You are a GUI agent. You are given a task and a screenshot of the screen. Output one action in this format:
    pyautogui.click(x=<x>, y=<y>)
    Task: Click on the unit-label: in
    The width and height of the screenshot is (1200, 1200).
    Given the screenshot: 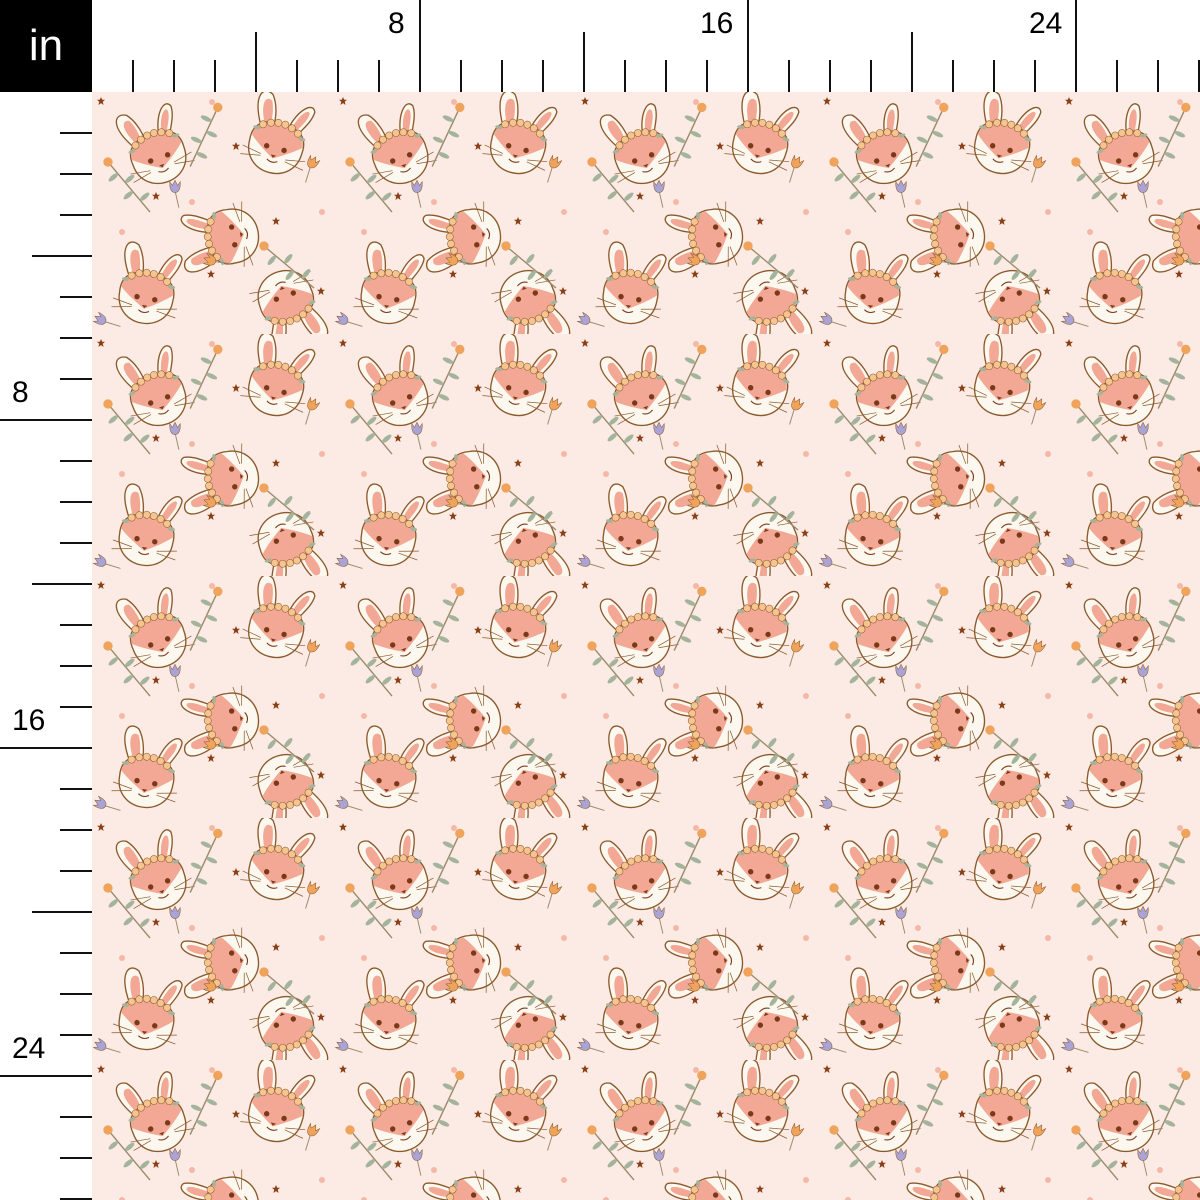 What is the action you would take?
    pyautogui.click(x=46, y=46)
    